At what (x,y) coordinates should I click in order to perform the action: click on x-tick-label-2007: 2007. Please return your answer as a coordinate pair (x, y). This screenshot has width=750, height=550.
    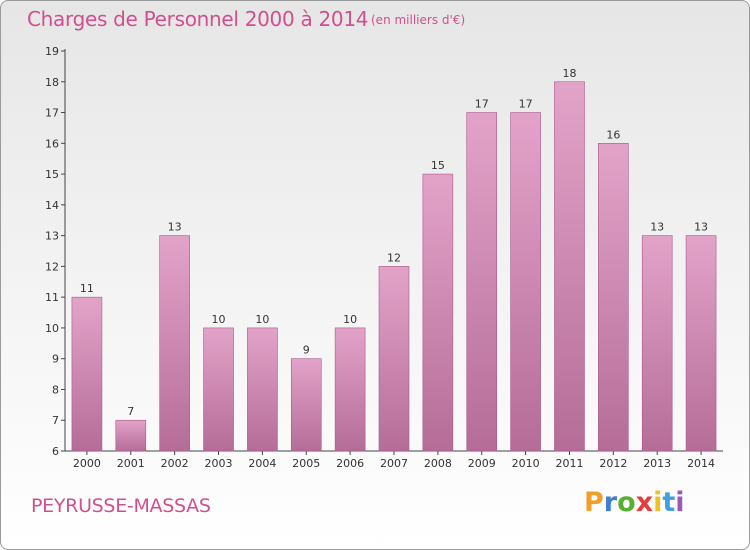
    Looking at the image, I should click on (394, 463).